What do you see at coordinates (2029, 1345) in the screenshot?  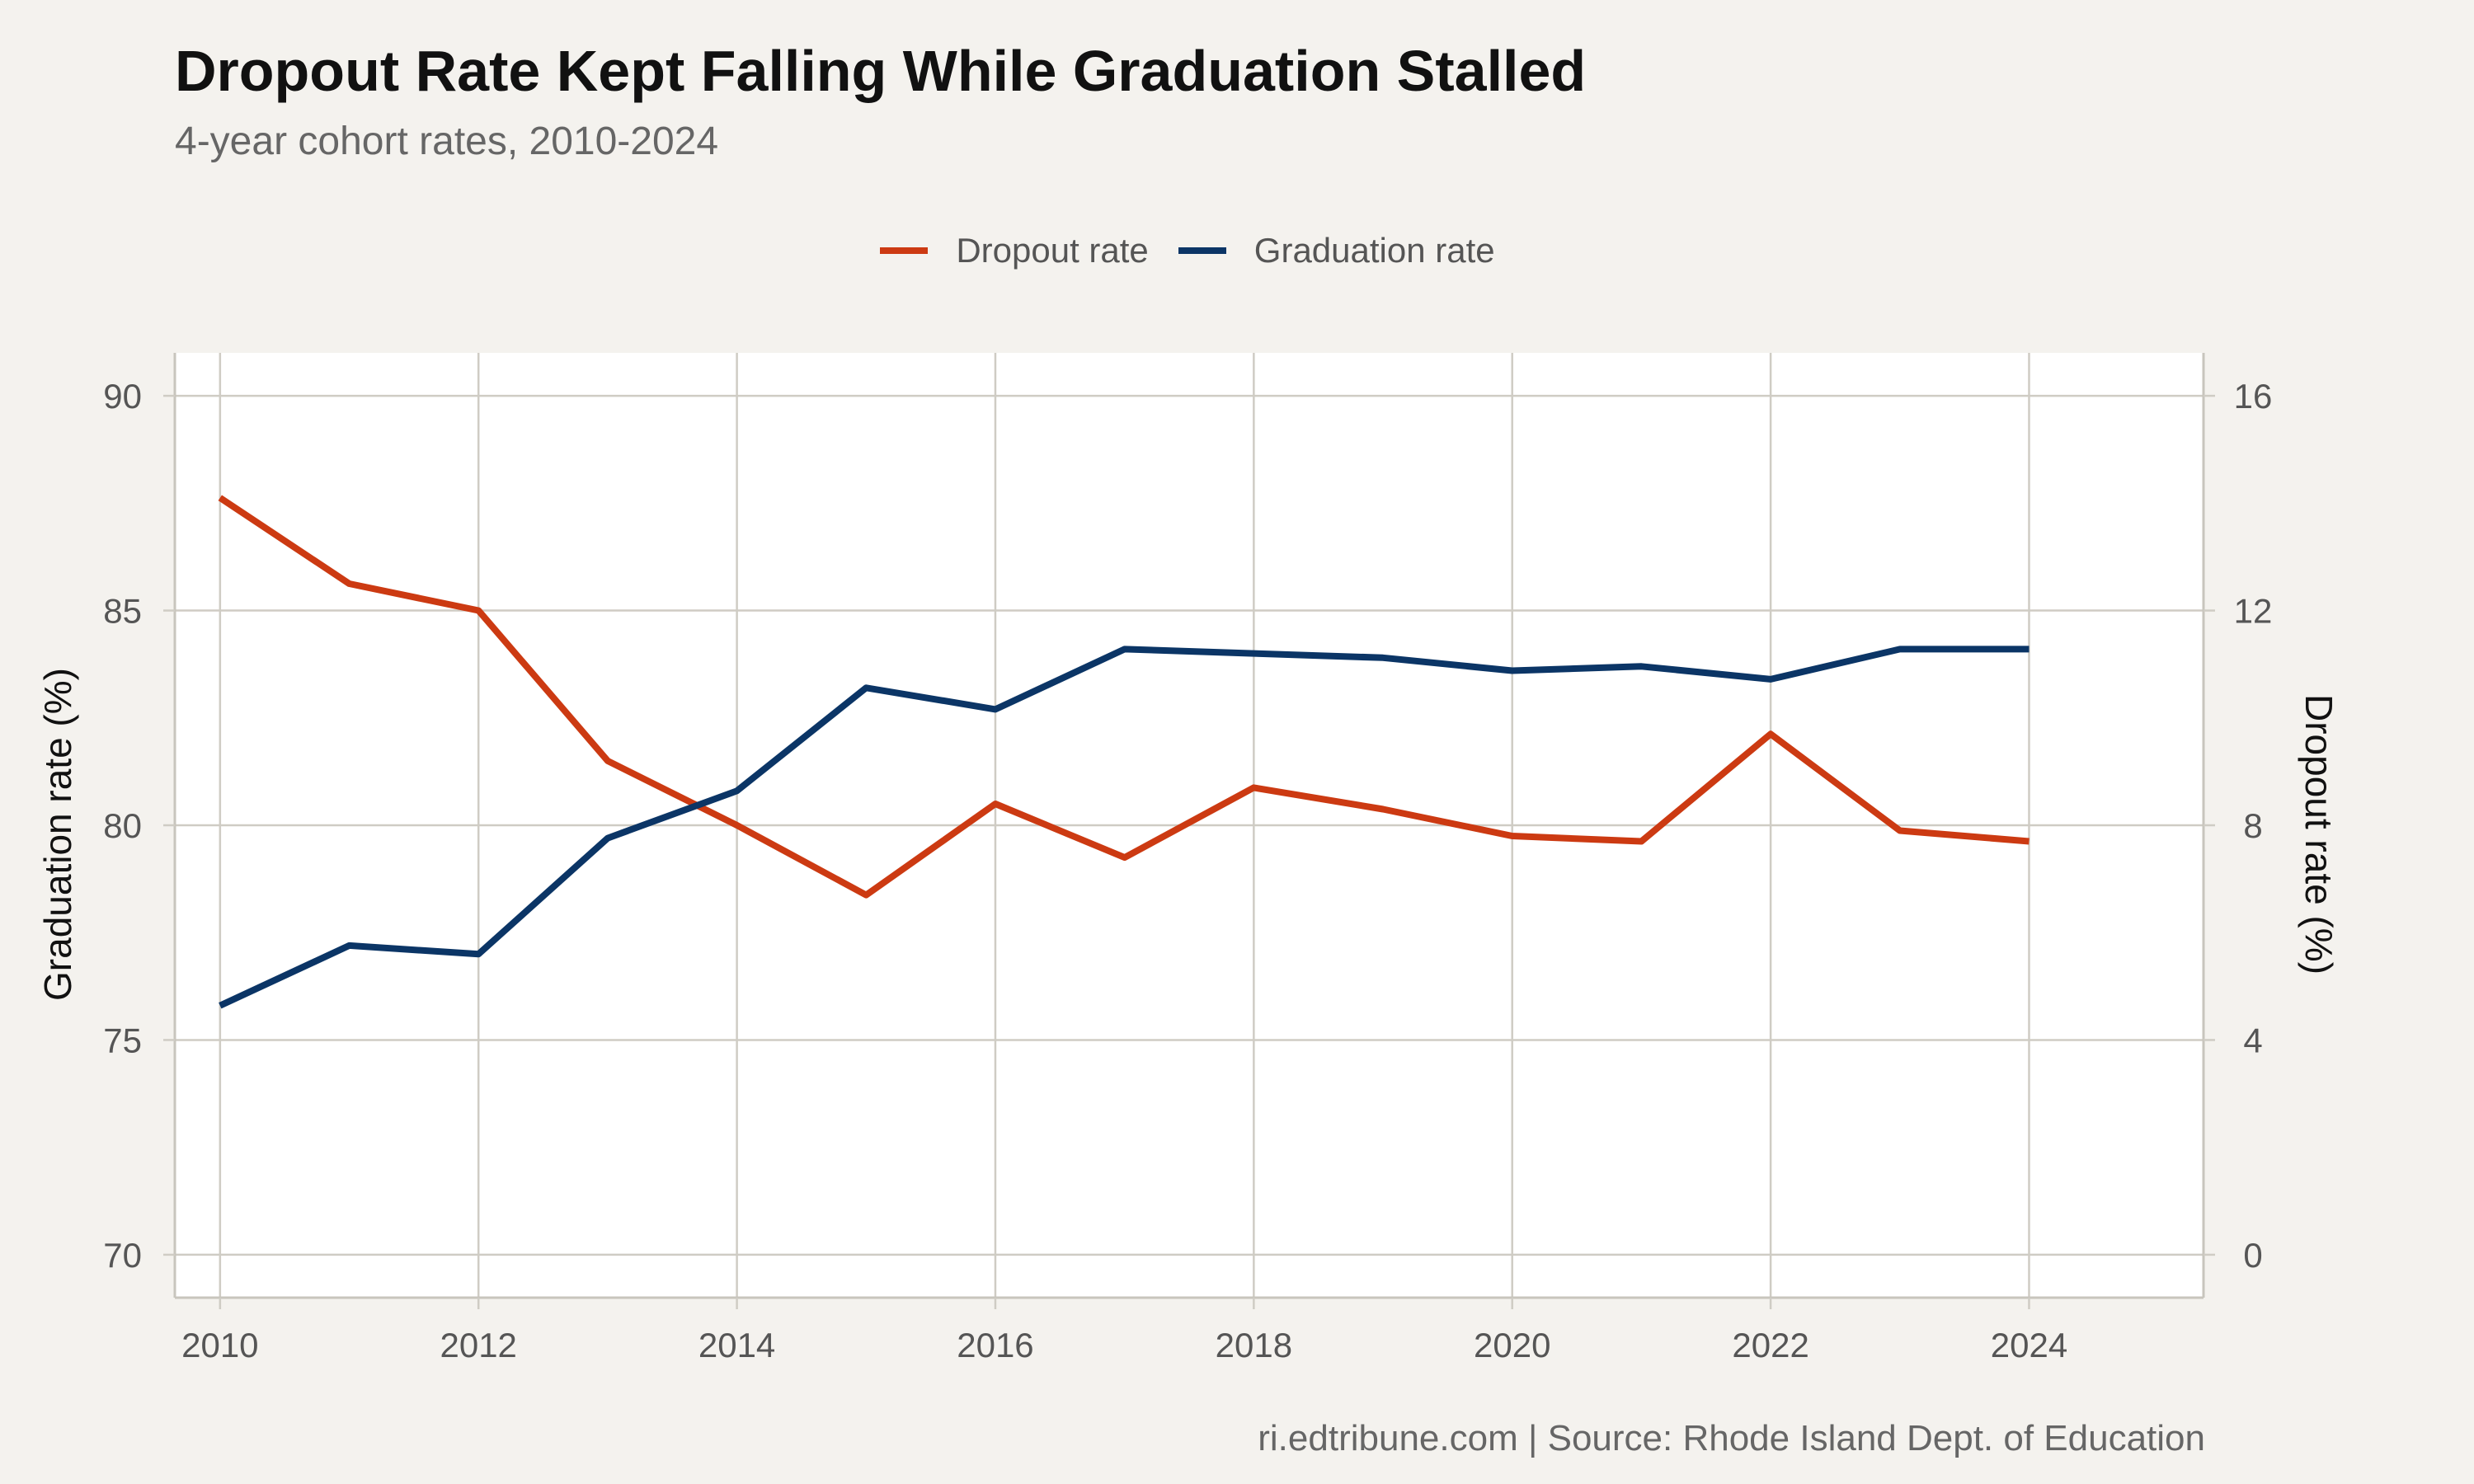 I see `x-tick-label: 2024` at bounding box center [2029, 1345].